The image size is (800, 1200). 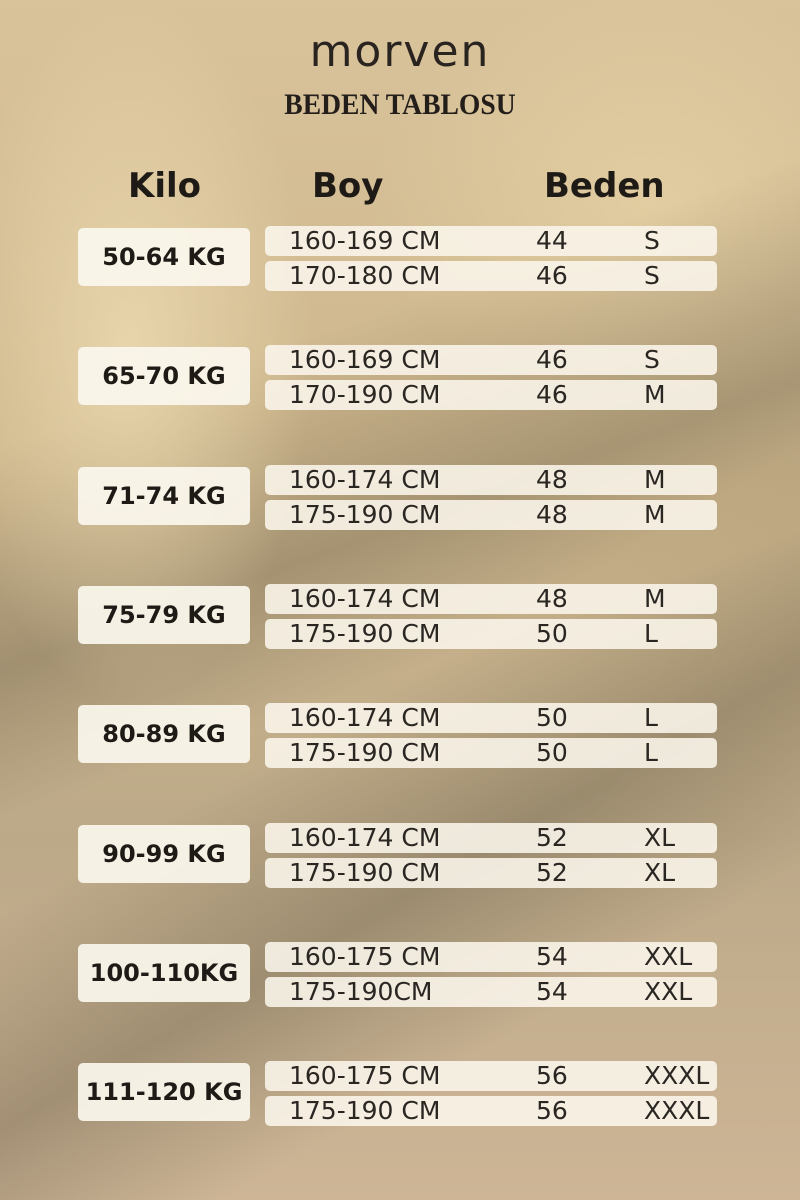 I want to click on kilo-range: 80-89 KG, so click(x=164, y=734).